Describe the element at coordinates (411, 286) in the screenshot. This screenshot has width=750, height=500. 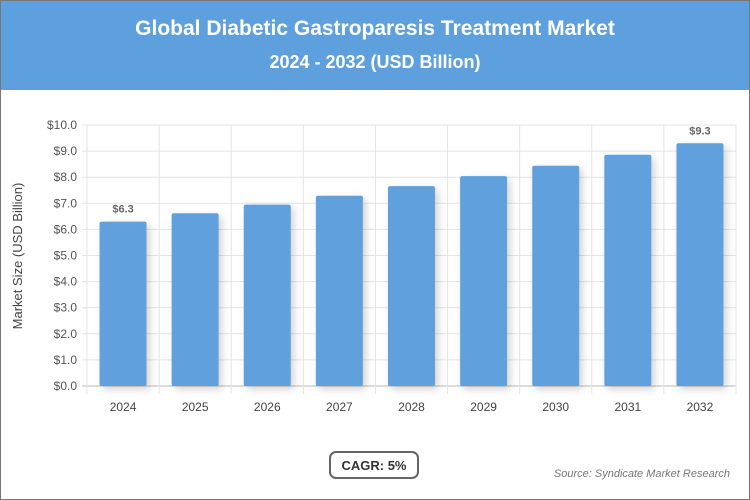
I see `bar-2028` at that location.